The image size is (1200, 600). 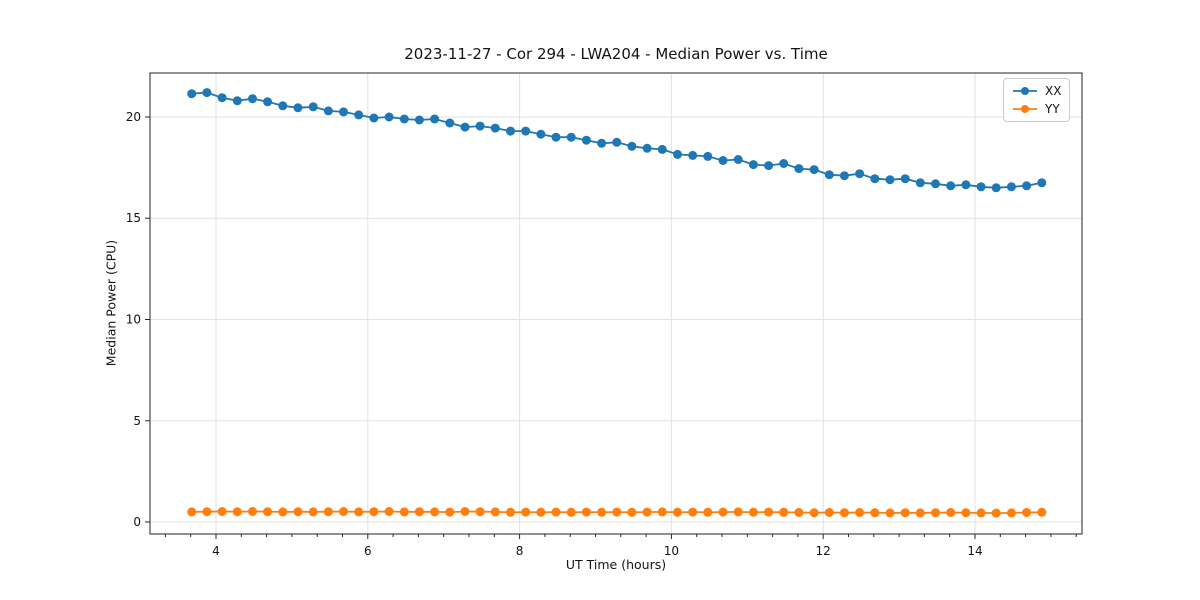 I want to click on series-yy-markers, so click(x=617, y=512).